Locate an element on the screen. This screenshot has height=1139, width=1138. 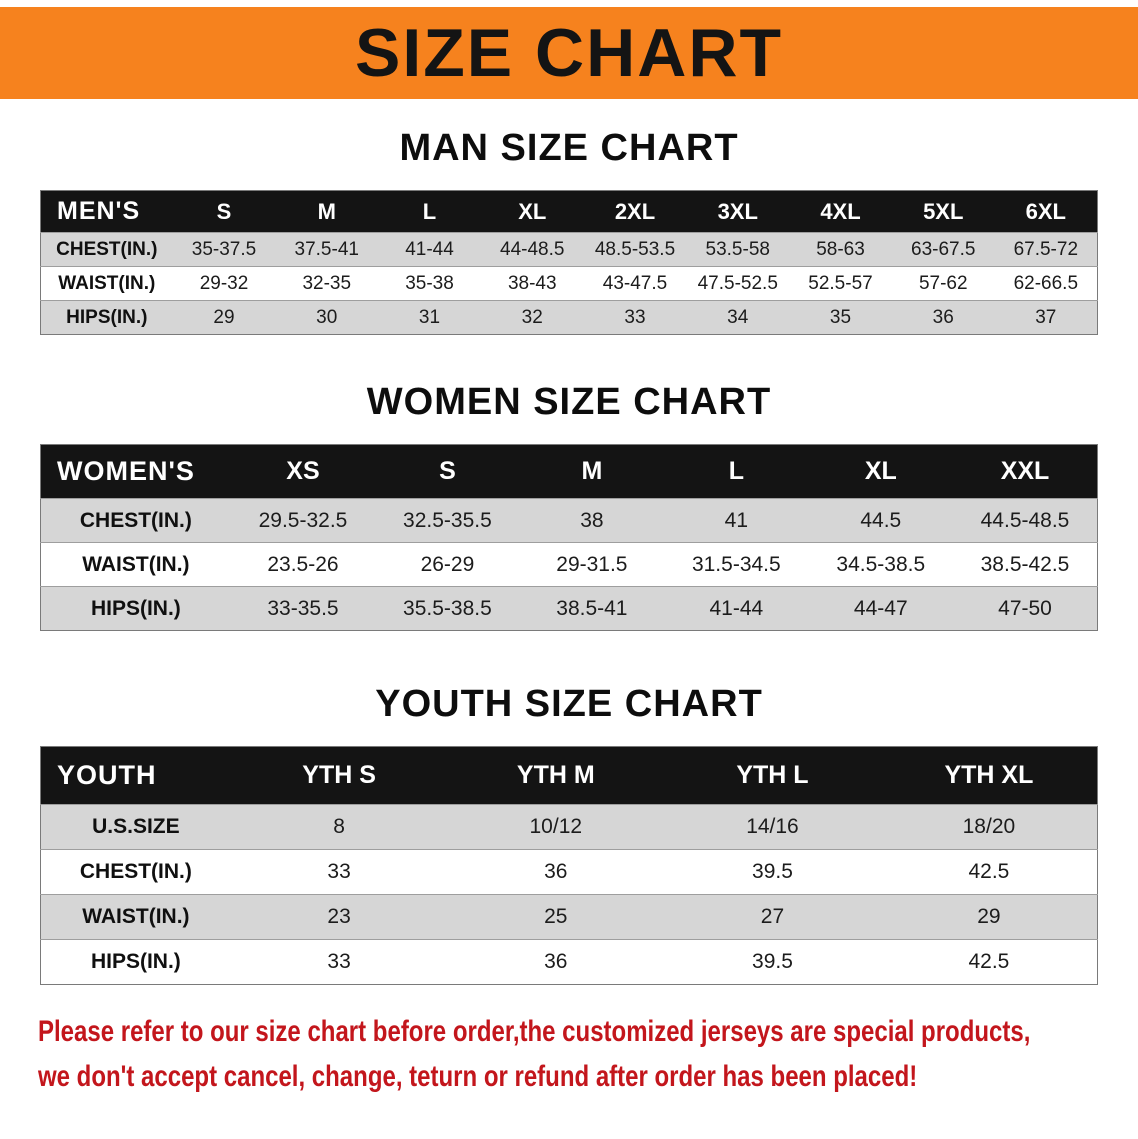
size-column-header: 6XL is located at coordinates (1046, 211).